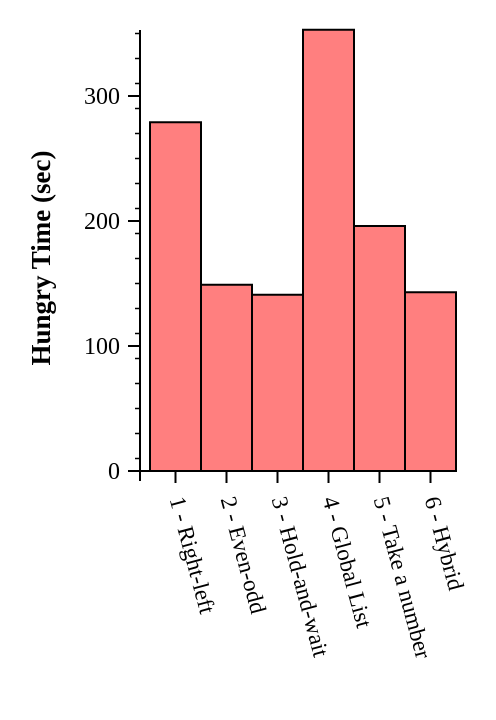  I want to click on y-tick-label: 300, so click(102, 97).